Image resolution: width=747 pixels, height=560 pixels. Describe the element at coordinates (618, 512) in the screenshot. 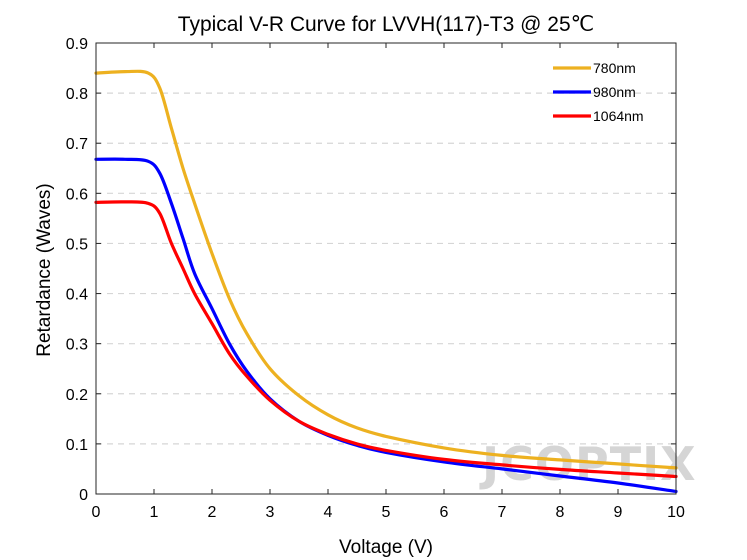

I see `x-tick-label: 9` at that location.